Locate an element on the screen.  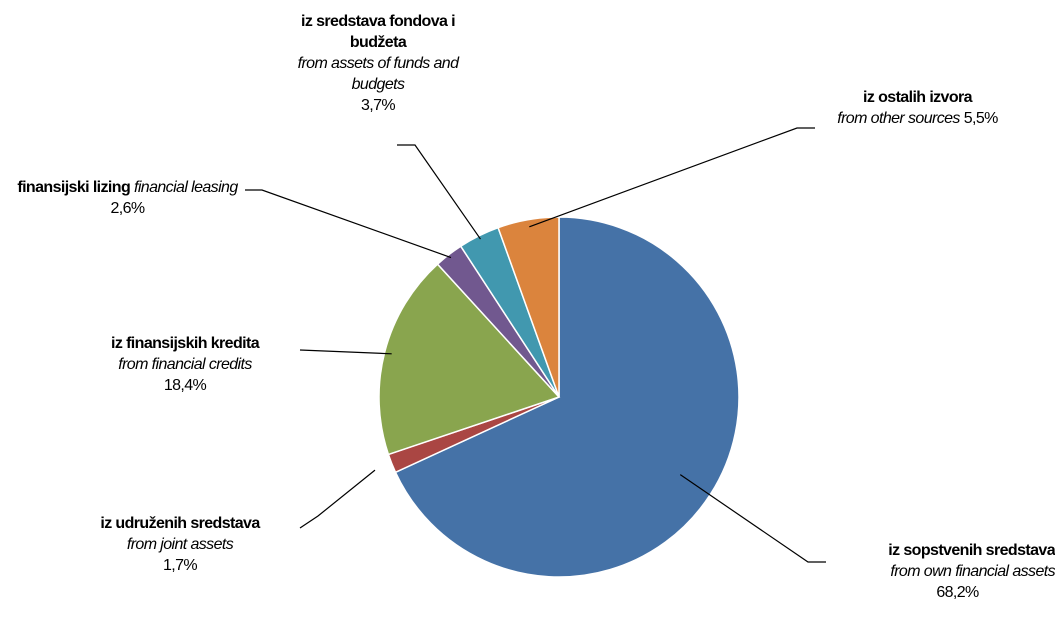
label-leasing-value: 2,6% is located at coordinates (127, 208).